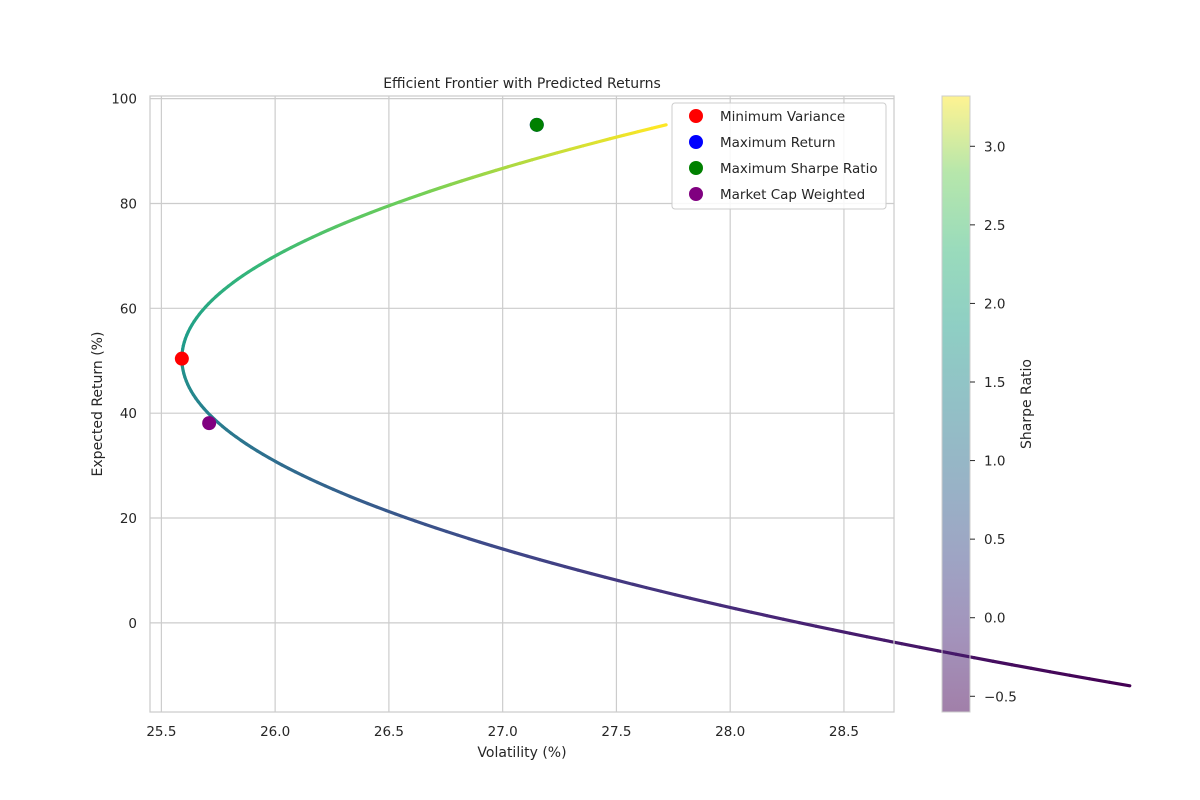 The image size is (1200, 800). Describe the element at coordinates (994, 619) in the screenshot. I see `colorbar-tick-label: 0.0` at that location.